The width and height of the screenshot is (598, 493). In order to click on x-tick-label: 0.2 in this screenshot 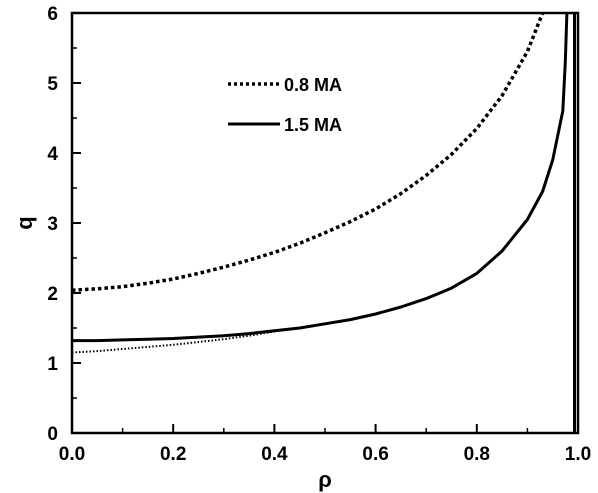, I will do `click(173, 454)`.